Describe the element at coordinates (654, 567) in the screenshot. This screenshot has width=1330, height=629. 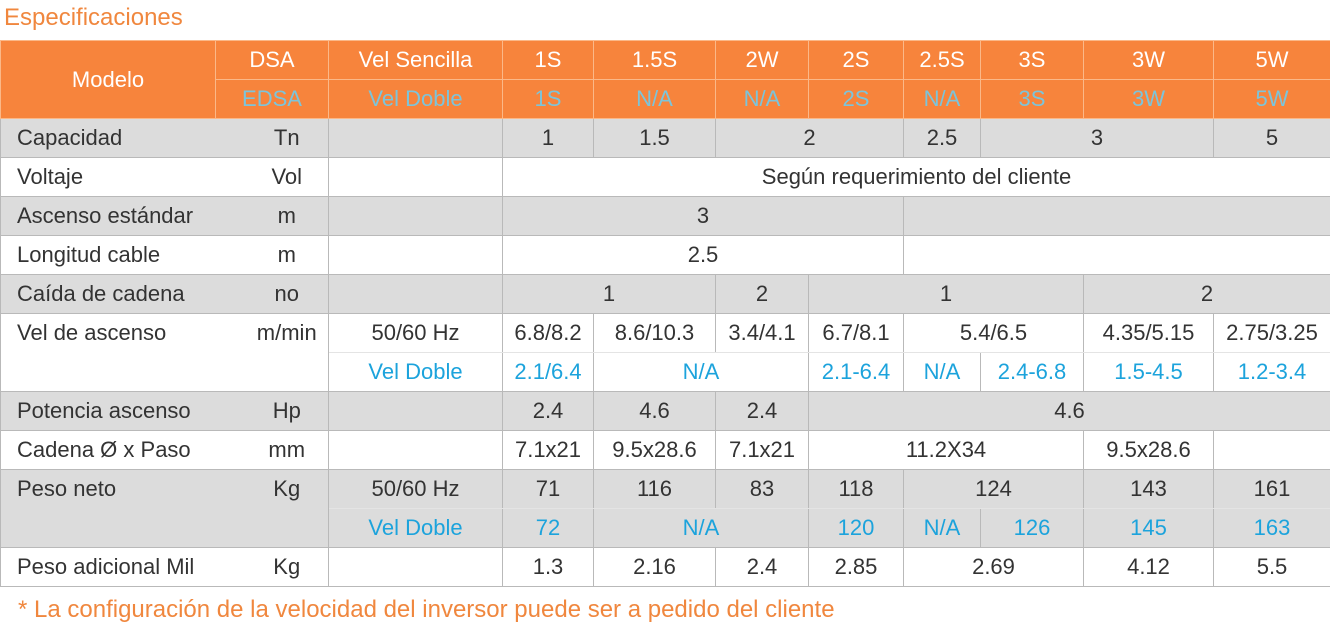
I see `cell: 2.16` at that location.